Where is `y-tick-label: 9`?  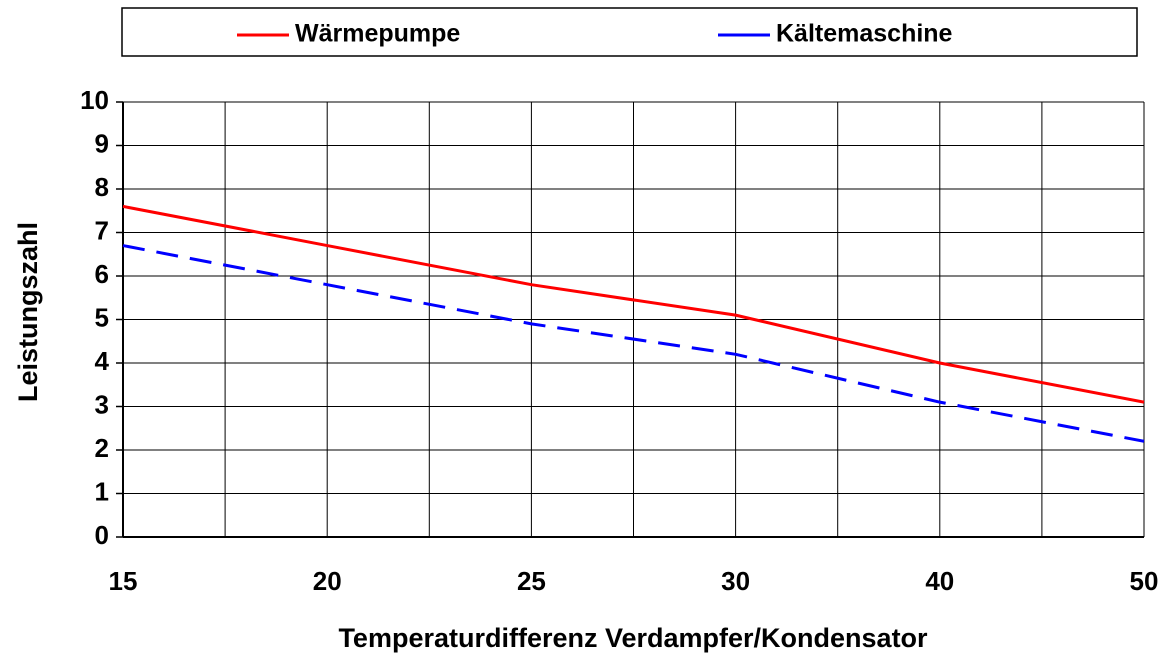
y-tick-label: 9 is located at coordinates (102, 143).